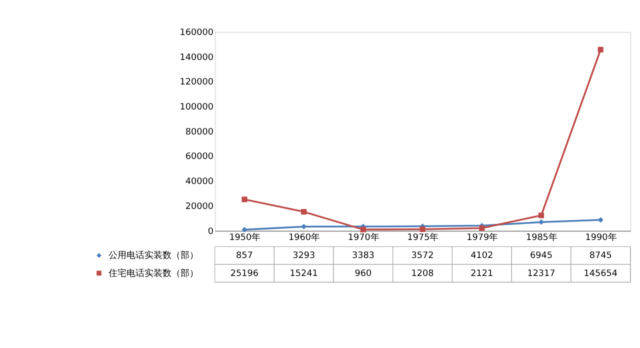 The width and height of the screenshot is (640, 348). I want to click on data-label: 3572, so click(422, 256).